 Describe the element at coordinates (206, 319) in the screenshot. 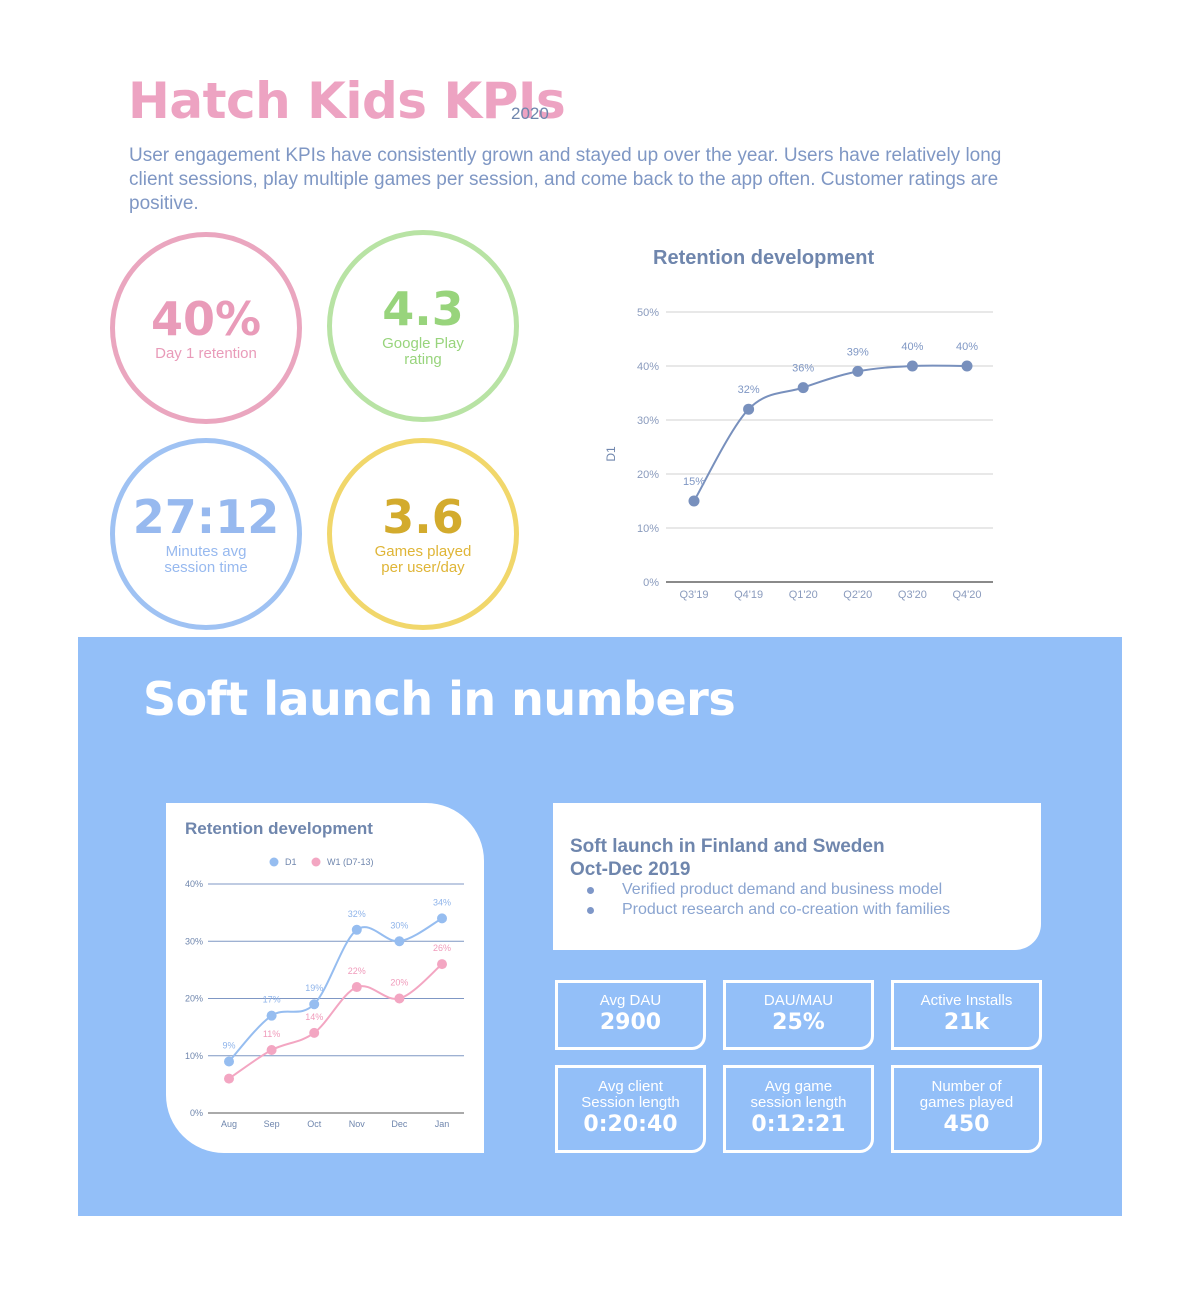

I see `kpi-value: 40%` at that location.